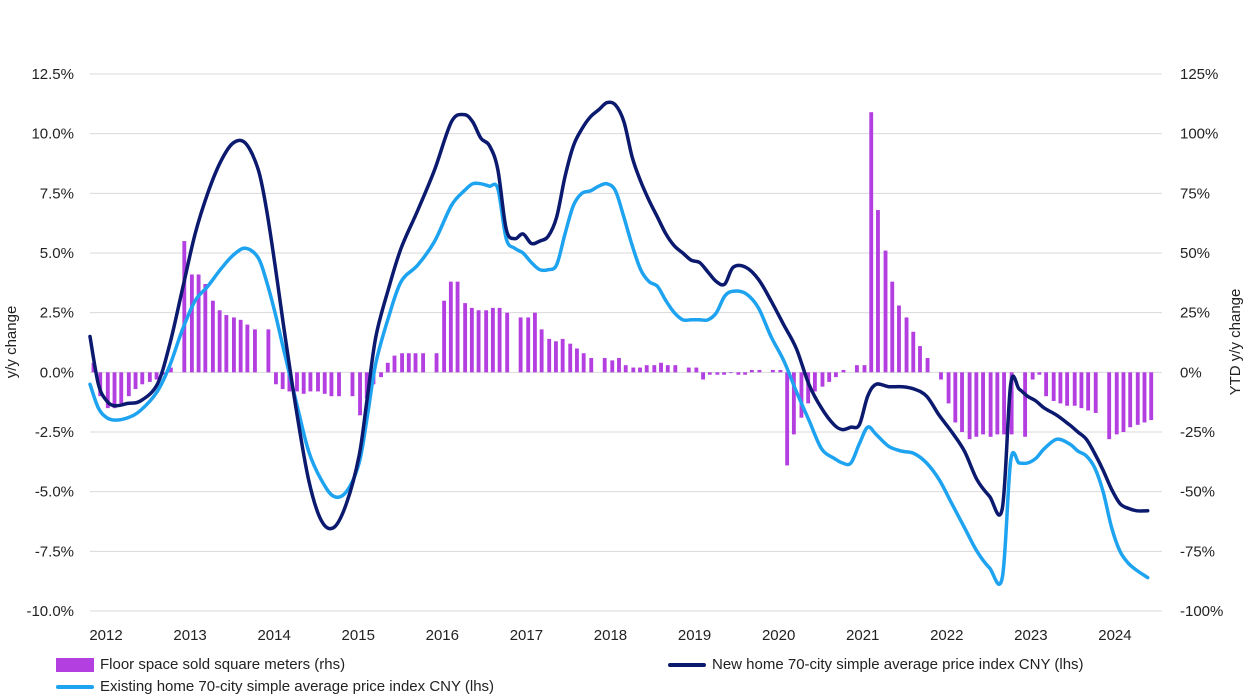 This screenshot has height=700, width=1248. I want to click on x-tick-label: 2012, so click(105, 635).